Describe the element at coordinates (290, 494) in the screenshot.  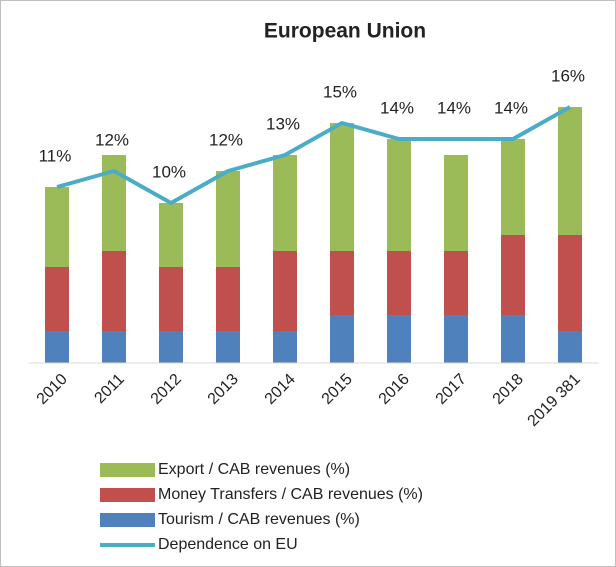
I see `legend-label: Money Transfers / CAB revenues (%)` at that location.